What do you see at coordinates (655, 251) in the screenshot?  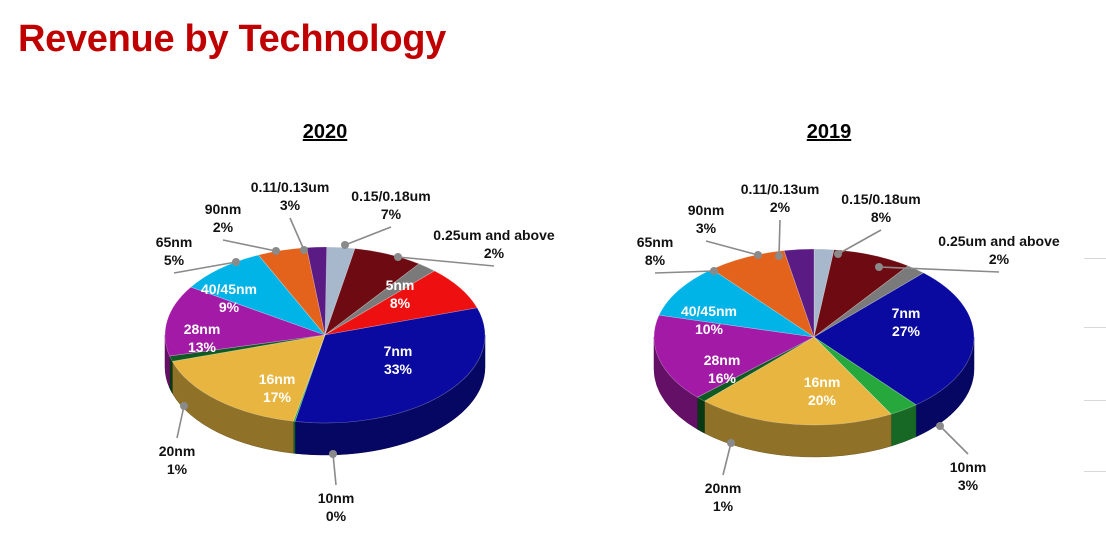 I see `slice-label-65nm: 65nm 8%` at bounding box center [655, 251].